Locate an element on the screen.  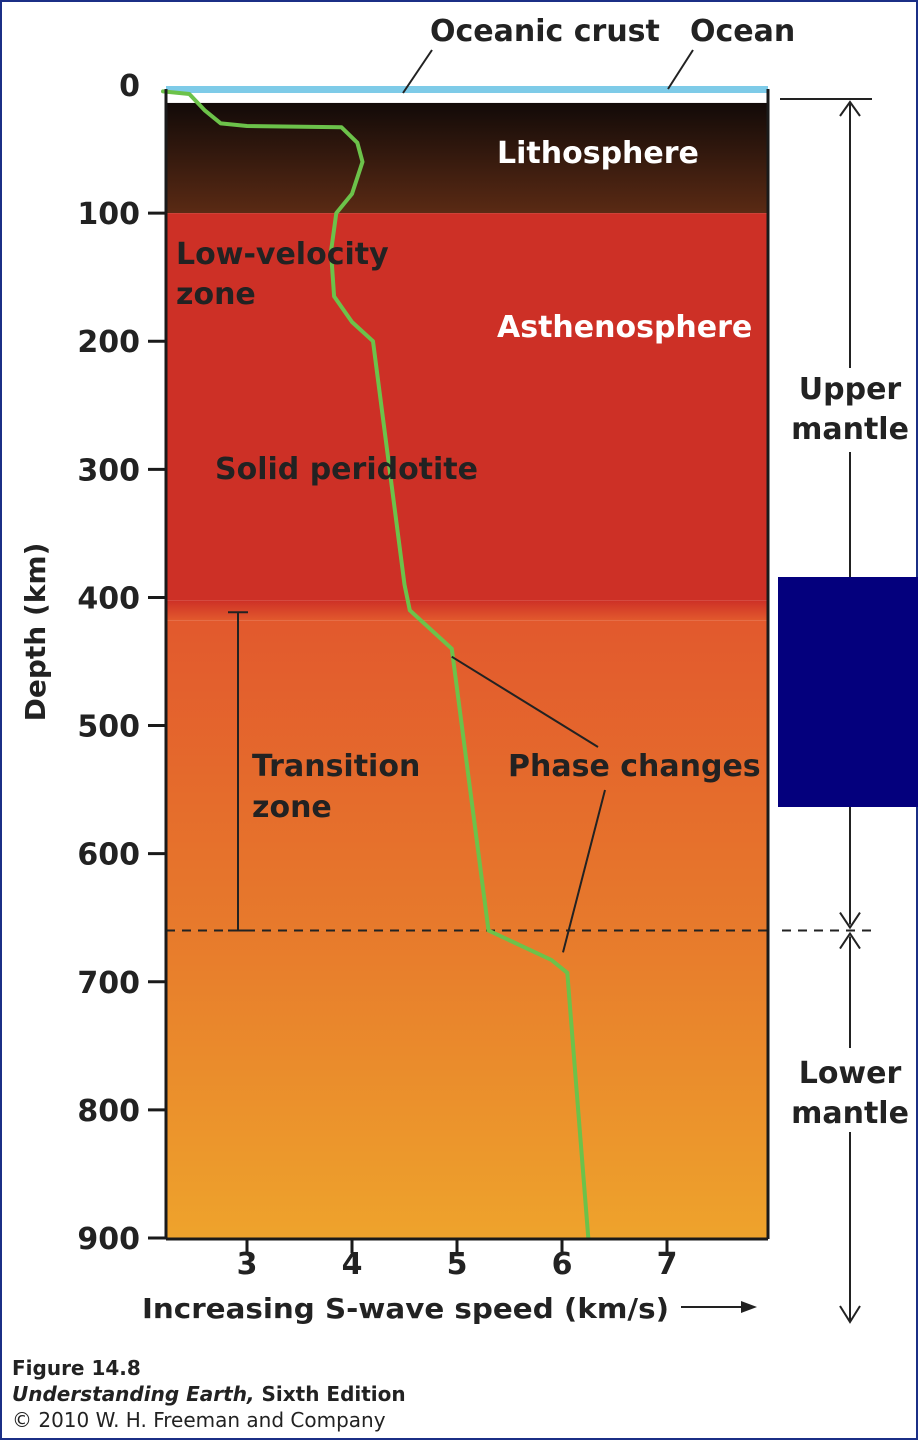
book-title: Understanding Earth, is located at coordinates (133, 1394).